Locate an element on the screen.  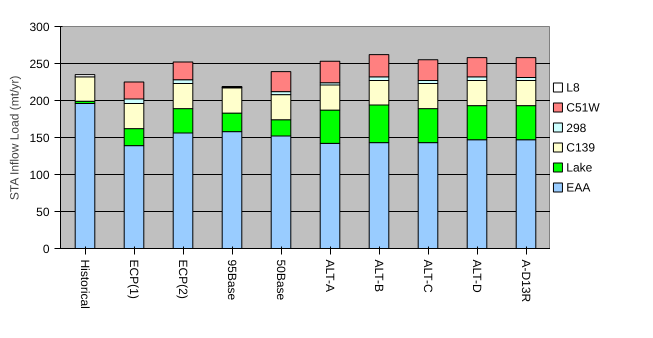
x-tick-label: ECP(2) is located at coordinates (183, 279).